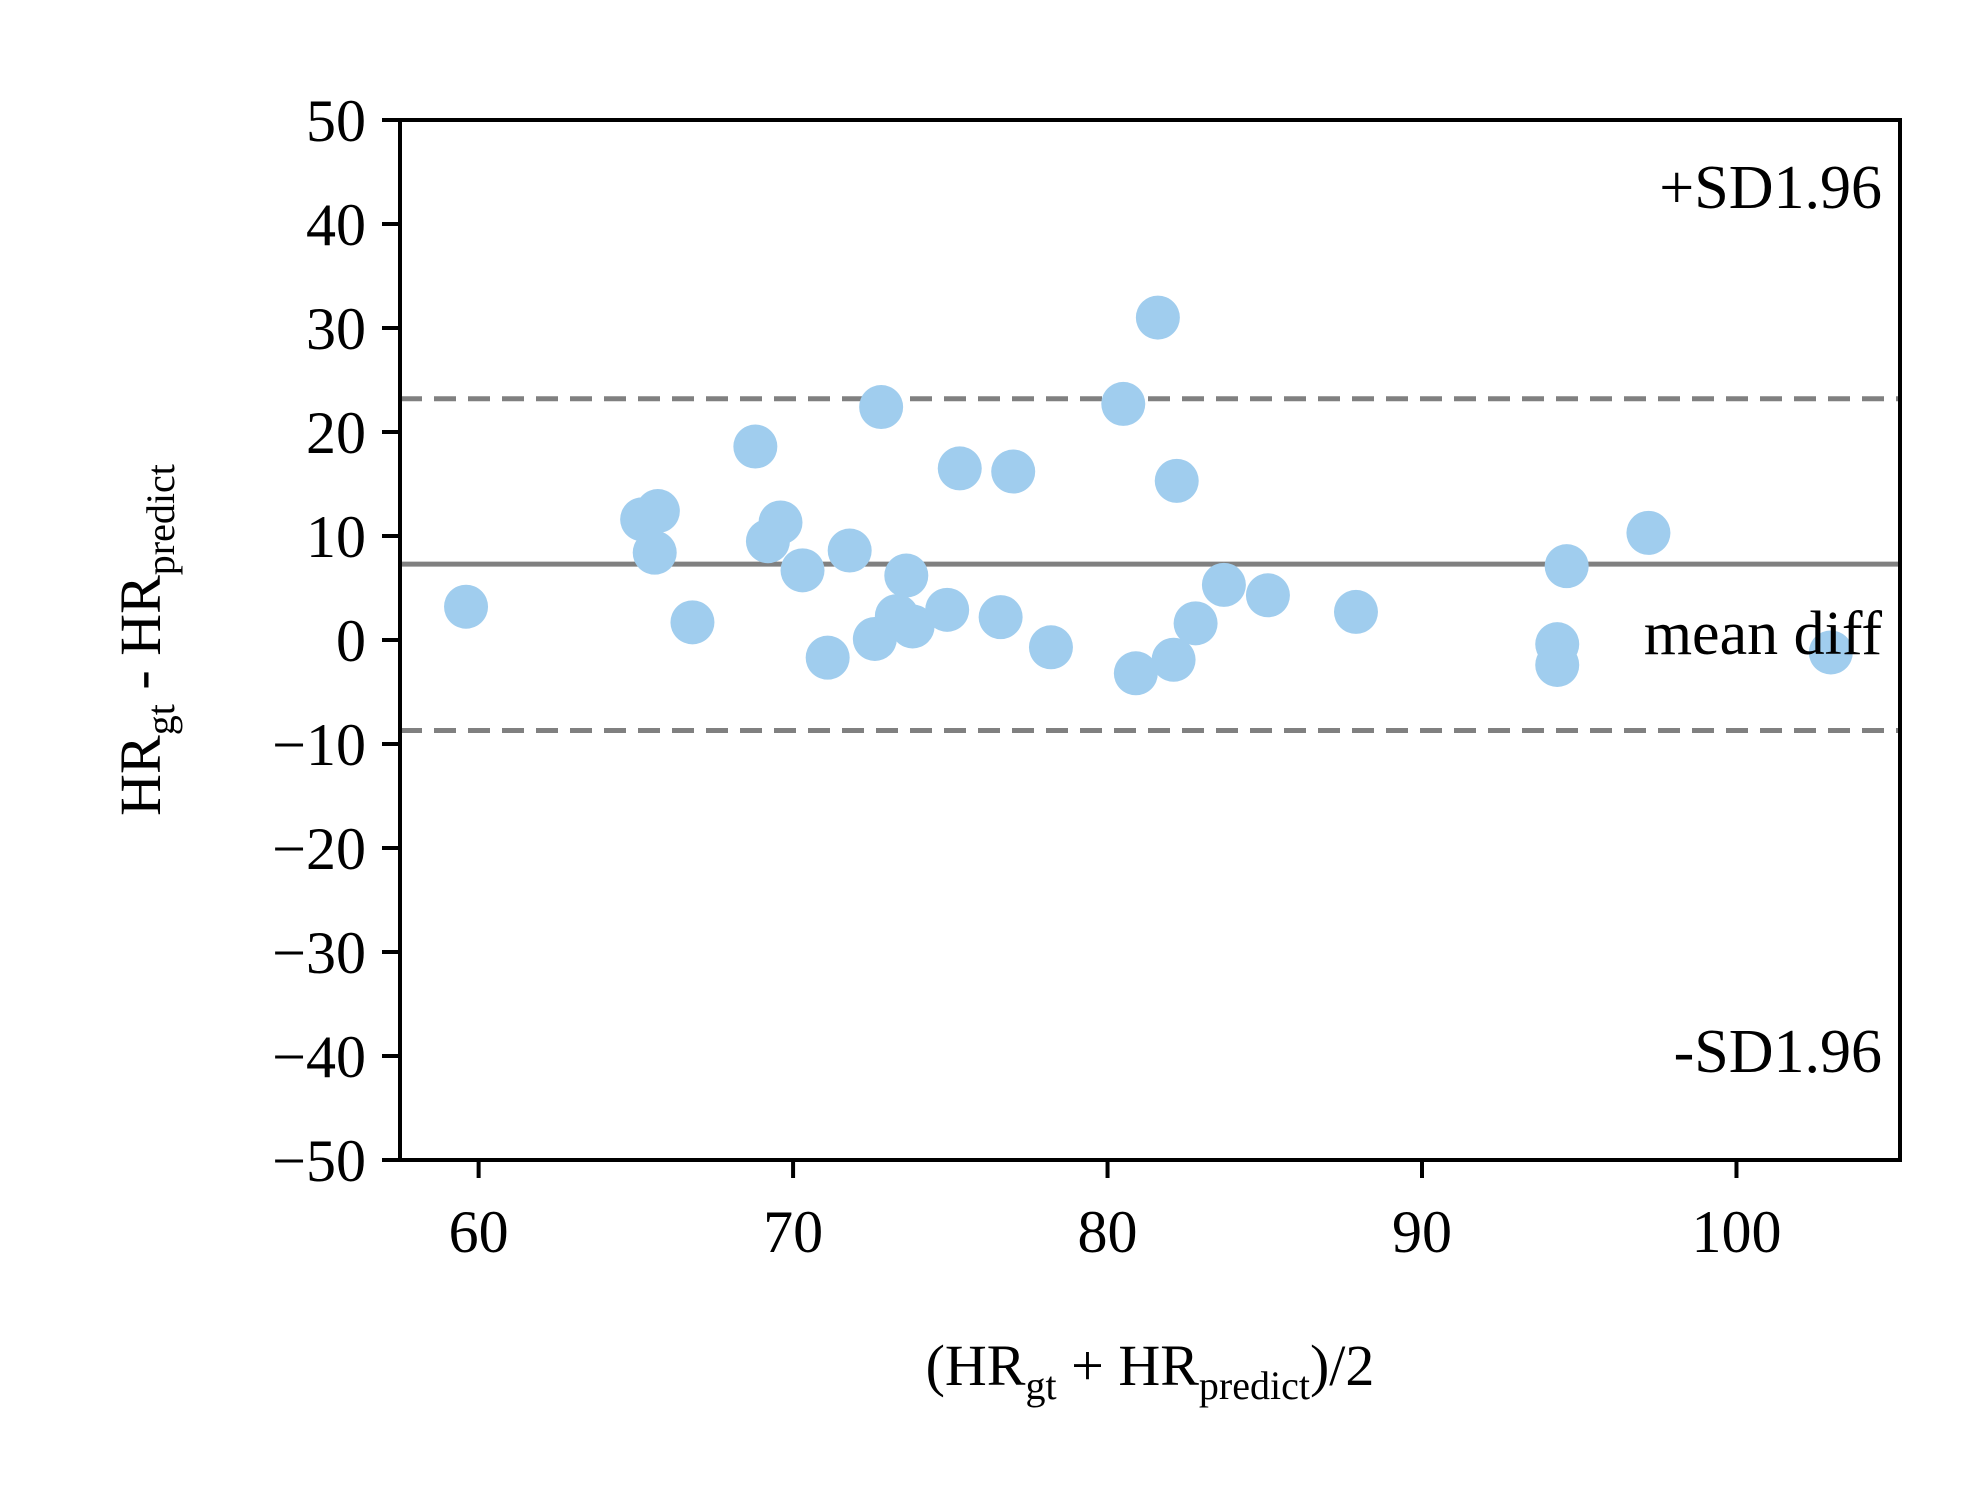 The height and width of the screenshot is (1500, 1980). What do you see at coordinates (319, 1161) in the screenshot?
I see `y-tick-label: −50` at bounding box center [319, 1161].